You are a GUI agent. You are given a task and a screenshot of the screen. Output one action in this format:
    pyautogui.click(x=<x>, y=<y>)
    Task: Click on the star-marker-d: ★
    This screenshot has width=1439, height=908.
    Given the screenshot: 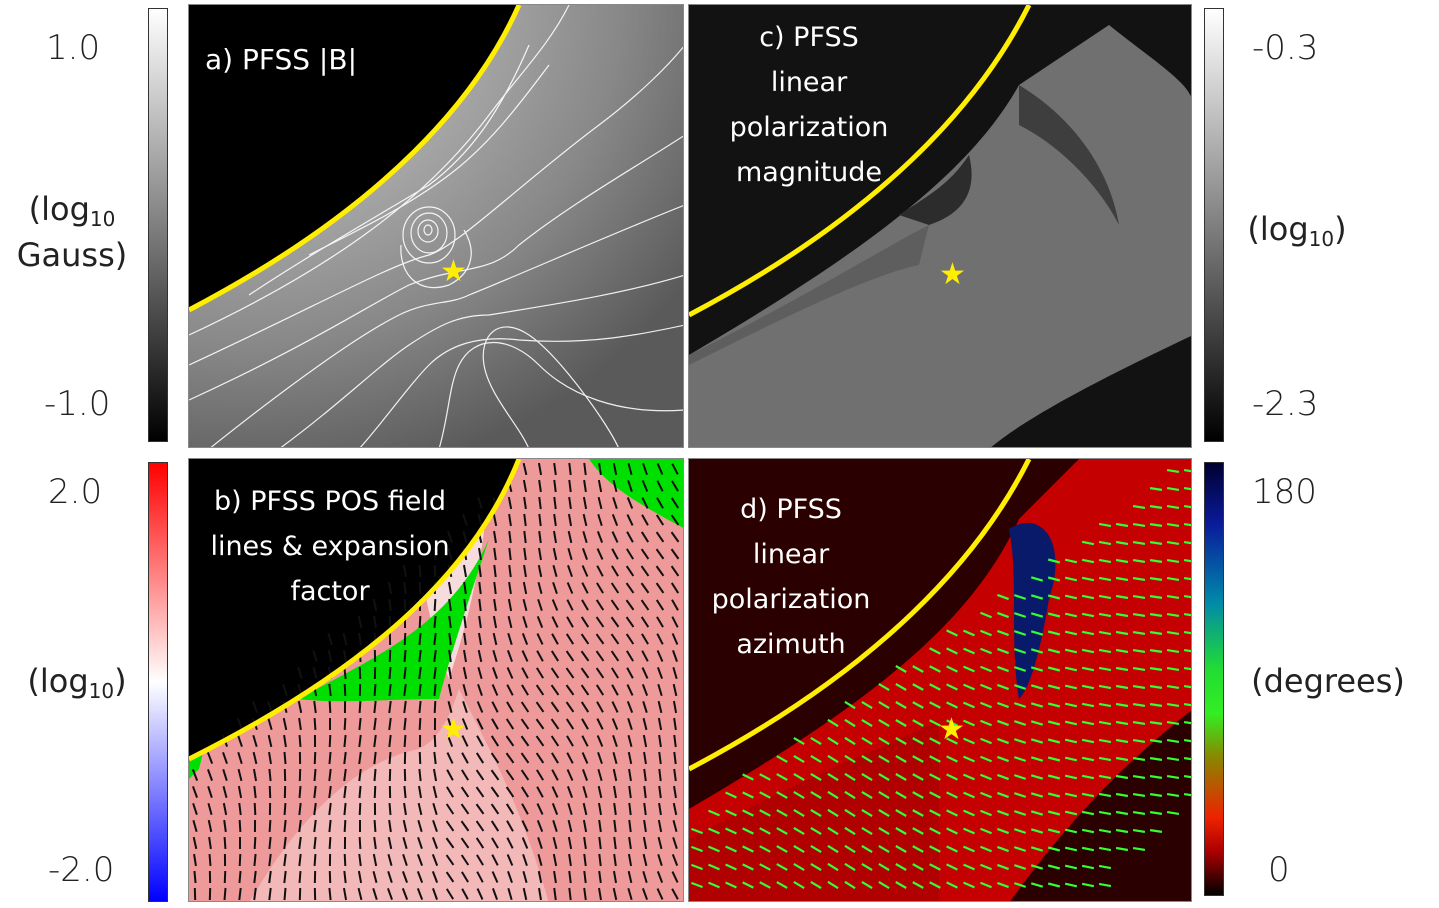 What is the action you would take?
    pyautogui.click(x=951, y=729)
    